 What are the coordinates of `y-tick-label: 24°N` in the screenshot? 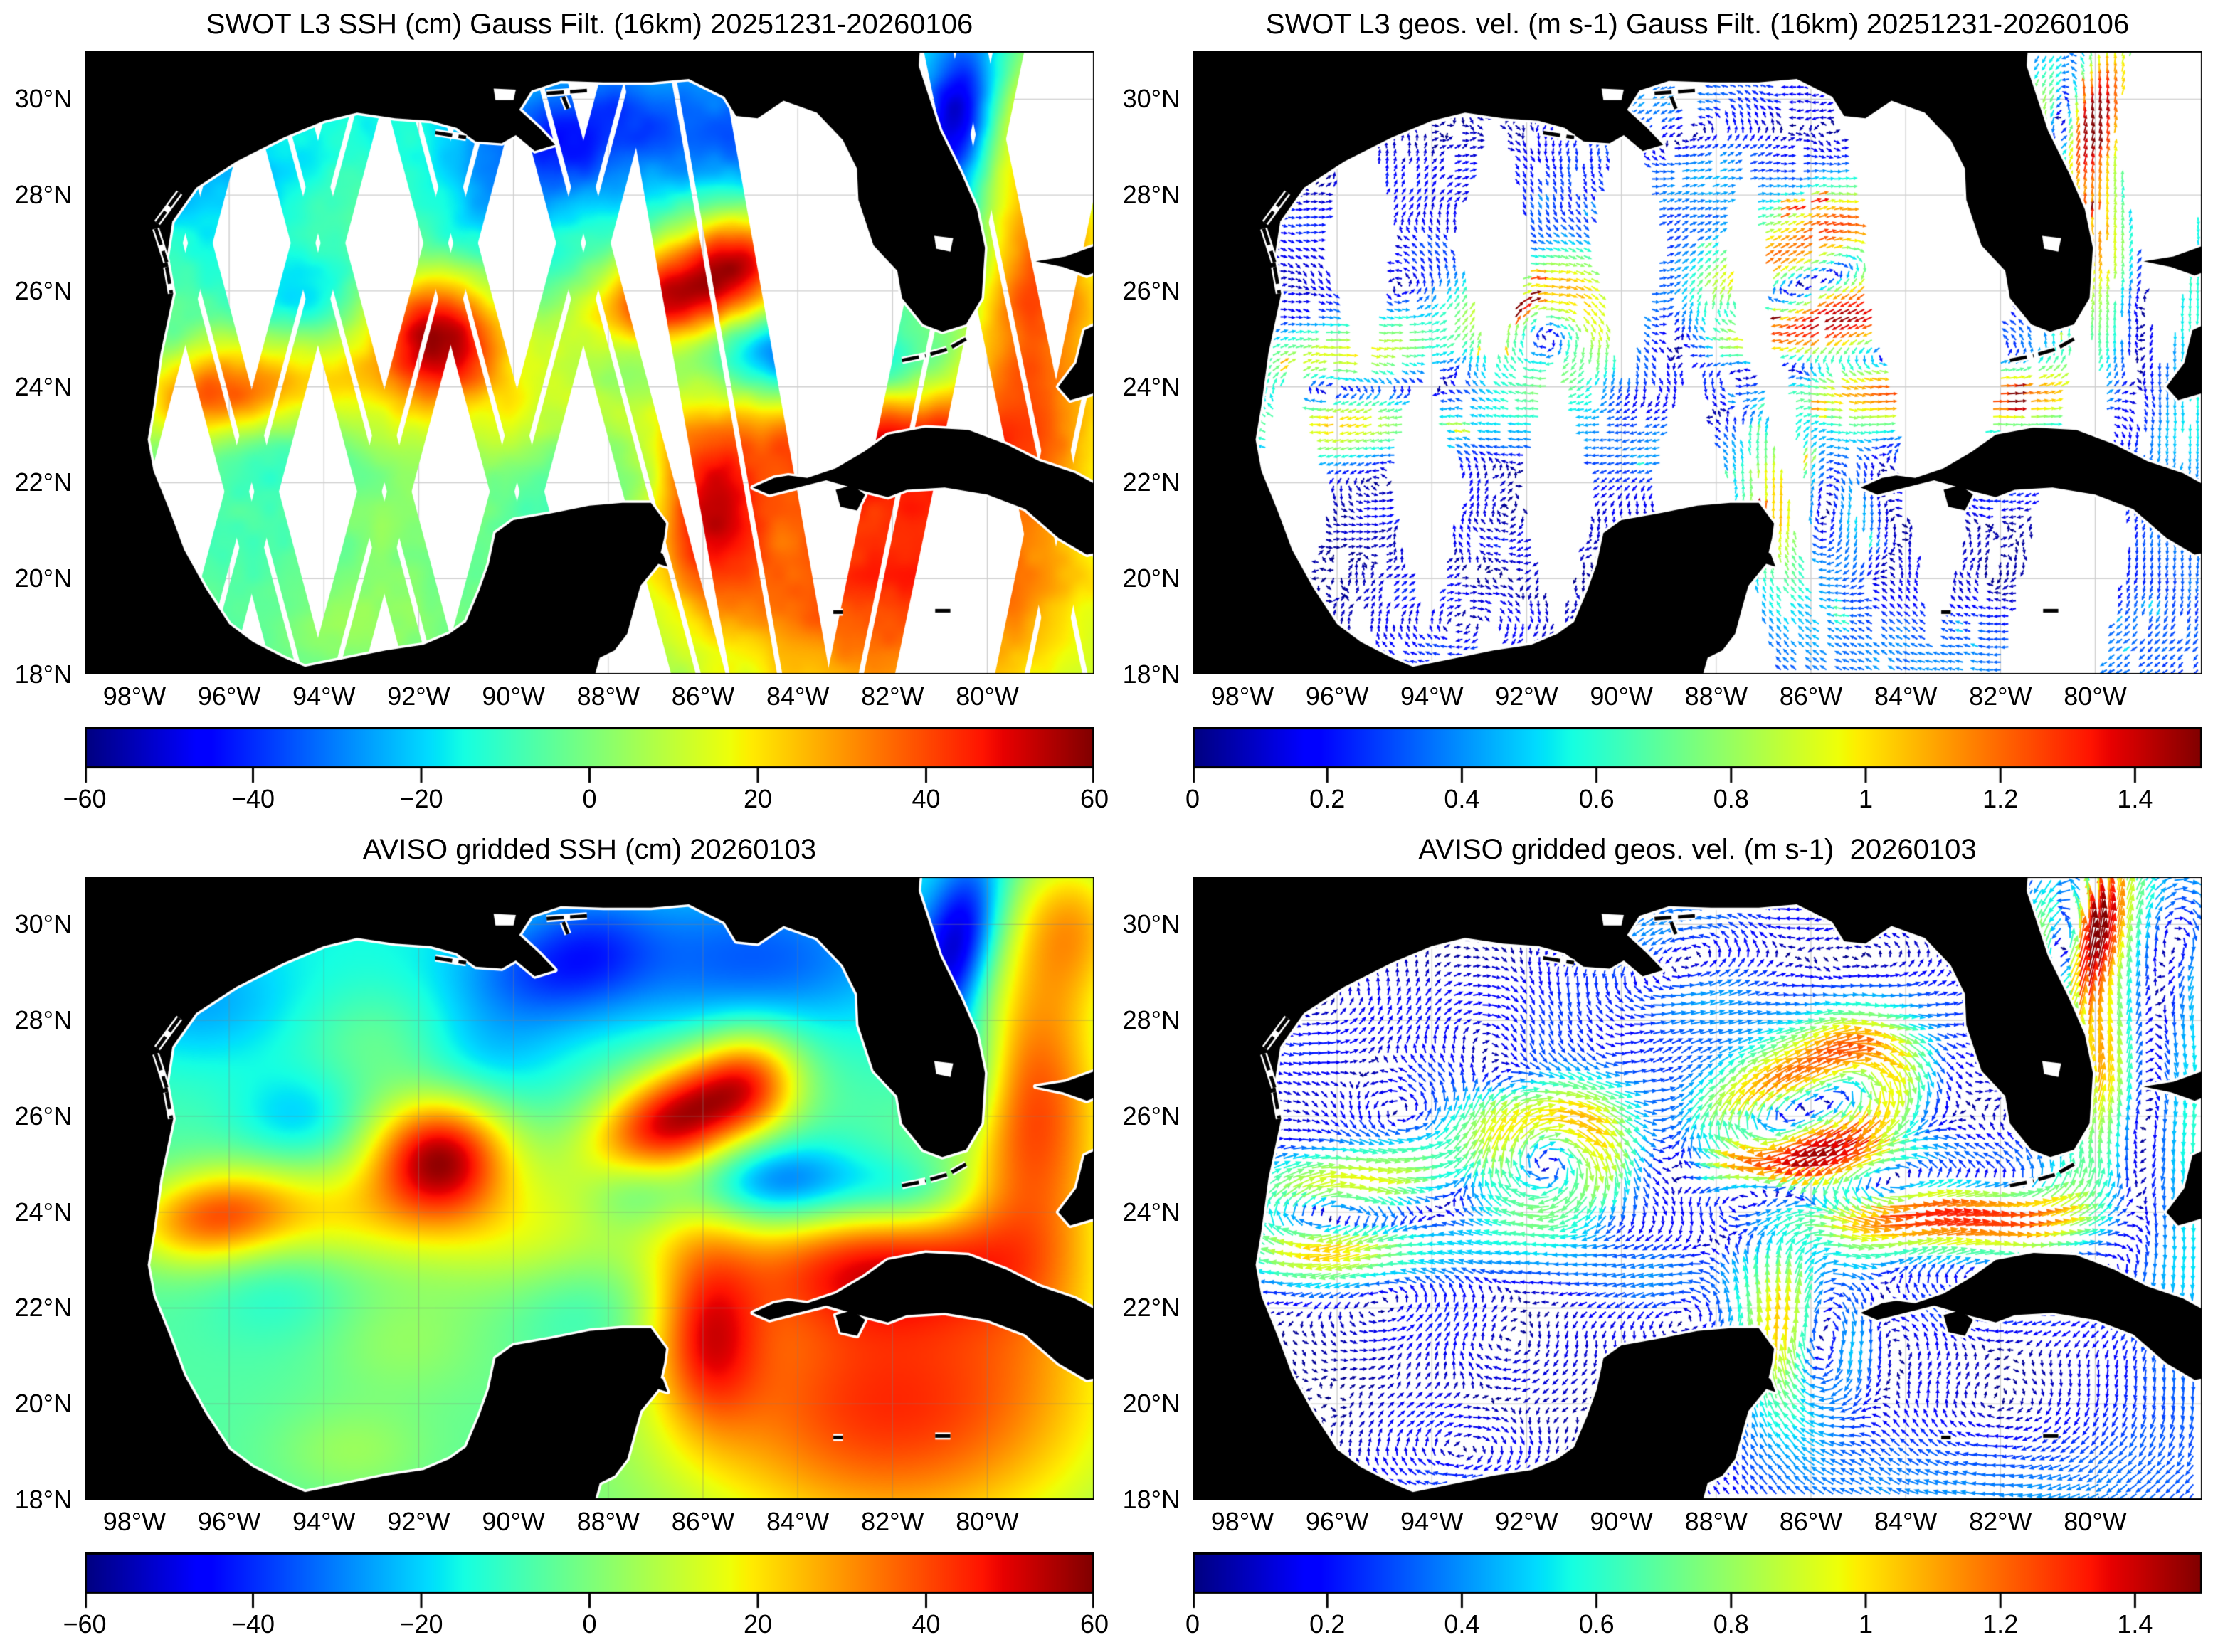 It's located at (1151, 1212).